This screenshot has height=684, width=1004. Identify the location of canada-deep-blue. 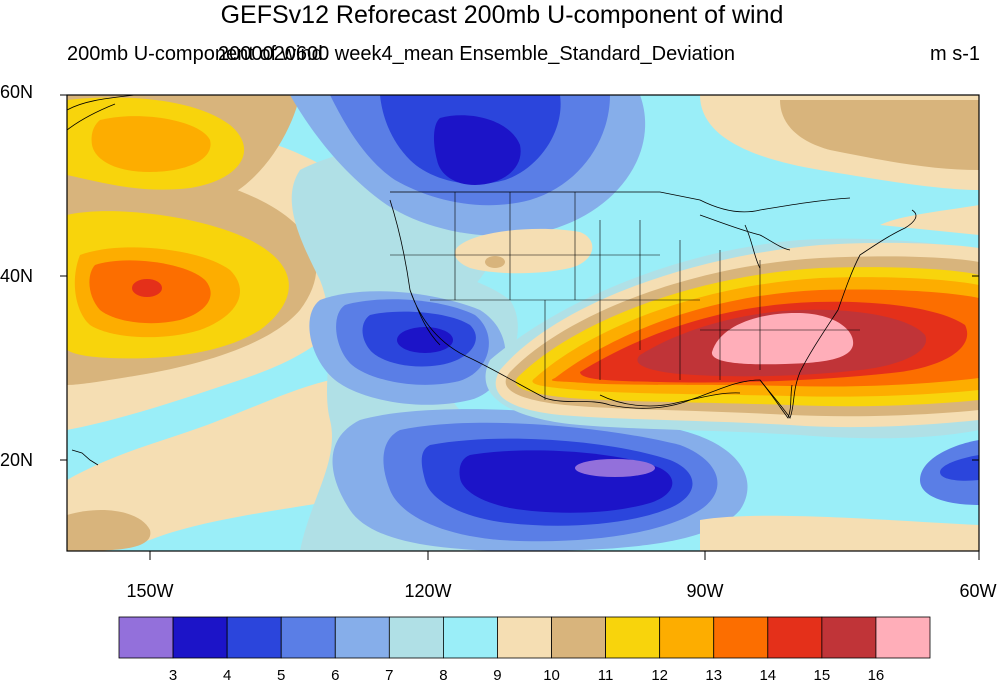
(477, 150).